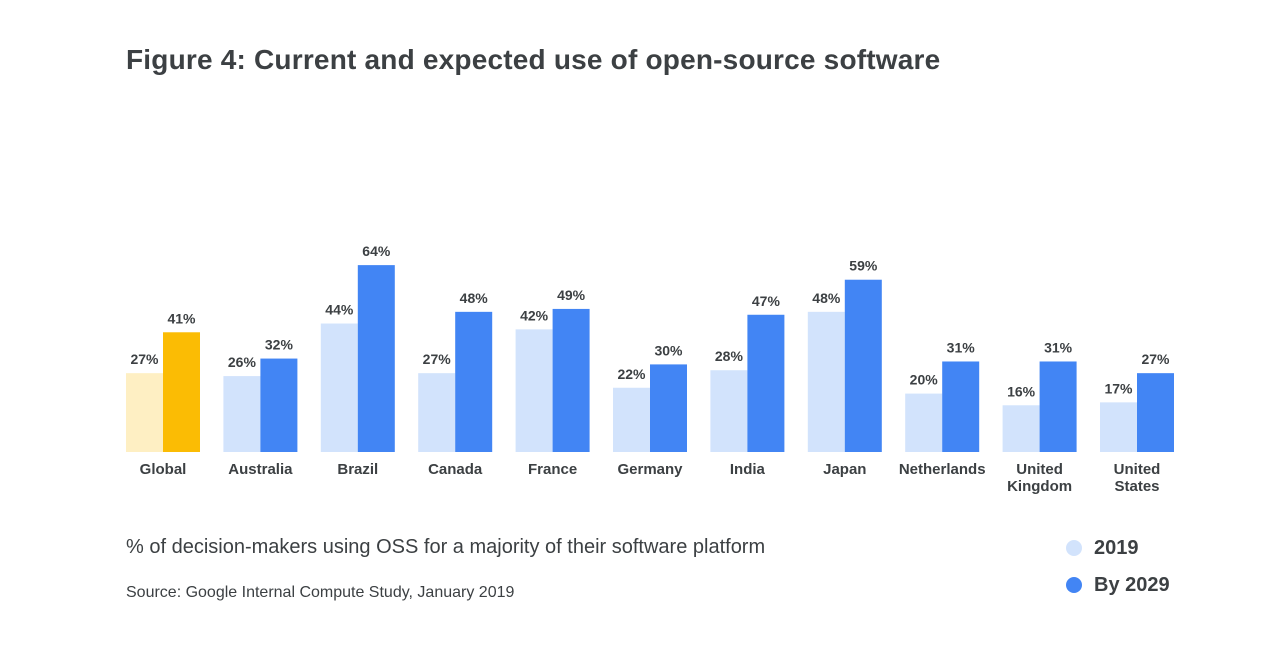  Describe the element at coordinates (376, 251) in the screenshot. I see `data-label-2029: 64%` at that location.